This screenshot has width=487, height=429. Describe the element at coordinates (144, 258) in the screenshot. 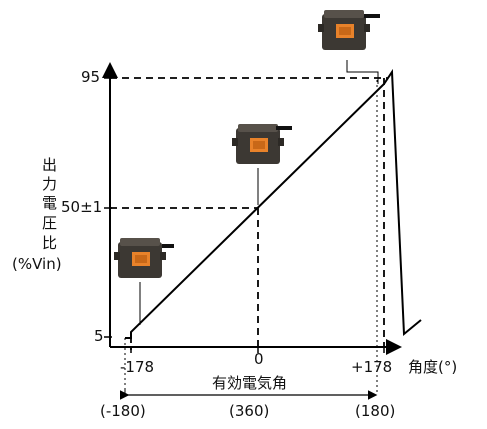

I see `sensor-left-image` at that location.